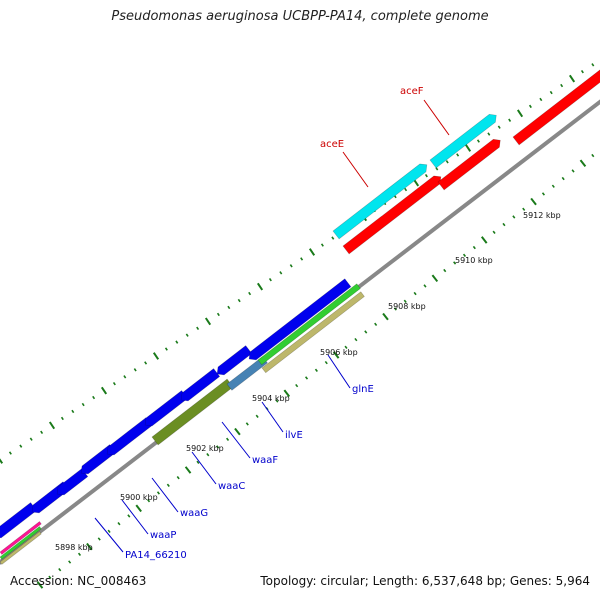 This screenshot has width=600, height=600. Describe the element at coordinates (556, 107) in the screenshot. I see `forward-gene-bar` at that location.